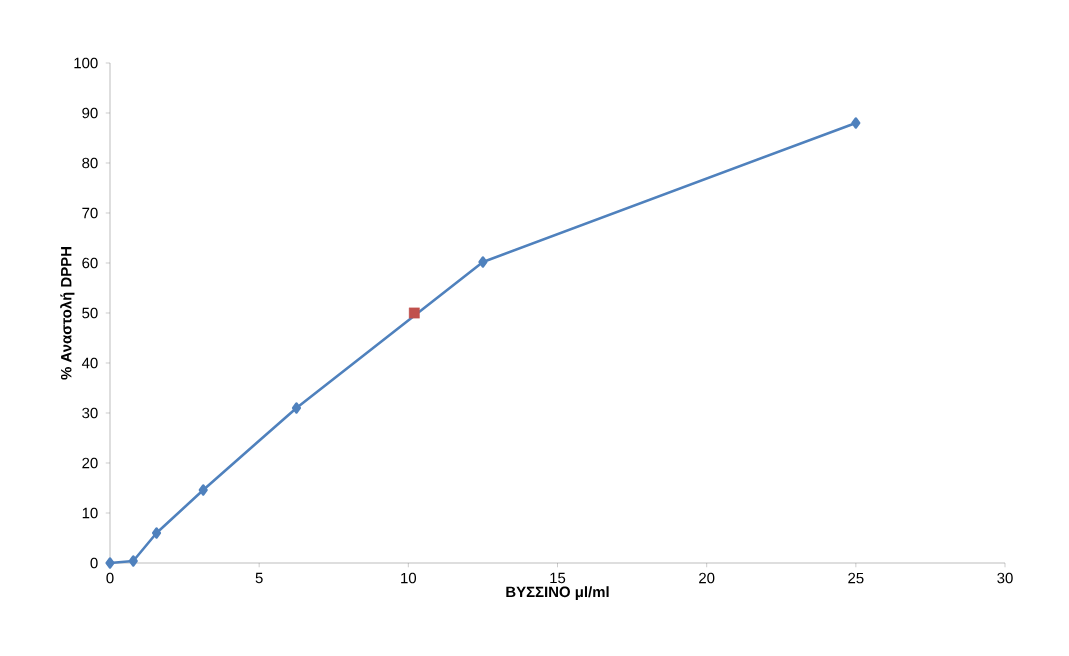 This screenshot has width=1069, height=656. I want to click on y-tick-label: 70, so click(90, 213).